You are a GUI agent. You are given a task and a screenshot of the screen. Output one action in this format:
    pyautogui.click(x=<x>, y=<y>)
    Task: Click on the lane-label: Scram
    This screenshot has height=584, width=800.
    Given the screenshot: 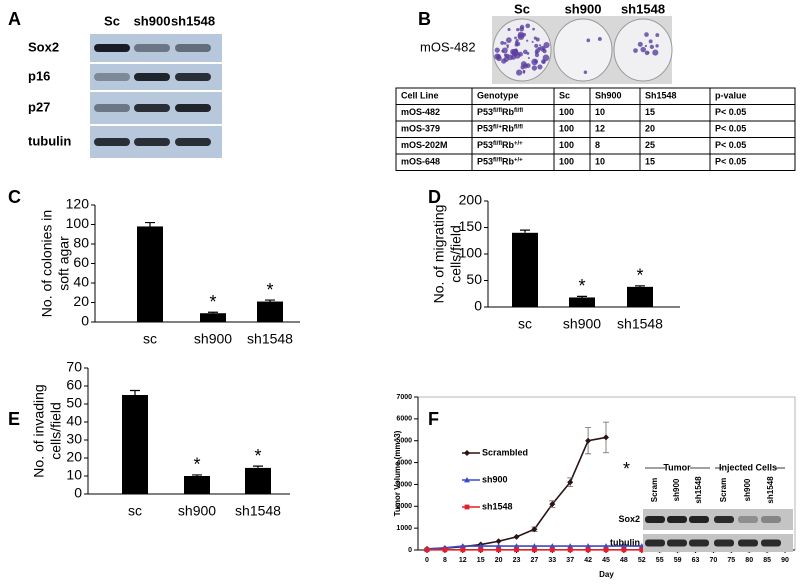 What is the action you would take?
    pyautogui.click(x=654, y=490)
    